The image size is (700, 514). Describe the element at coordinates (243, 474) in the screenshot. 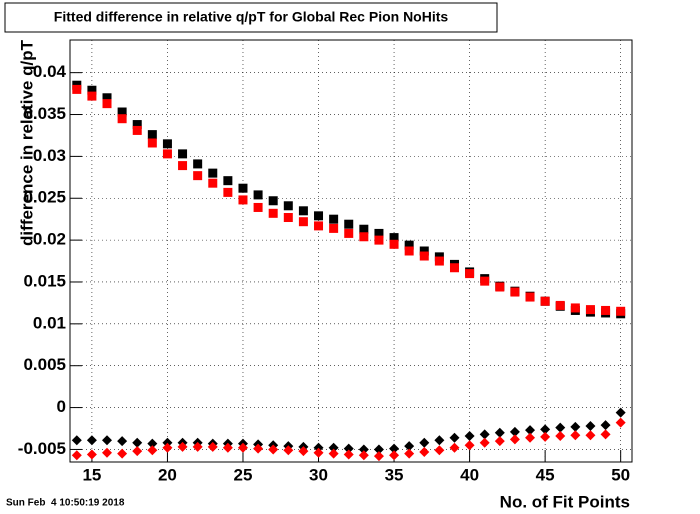

I see `x-tick-label: 25` at that location.